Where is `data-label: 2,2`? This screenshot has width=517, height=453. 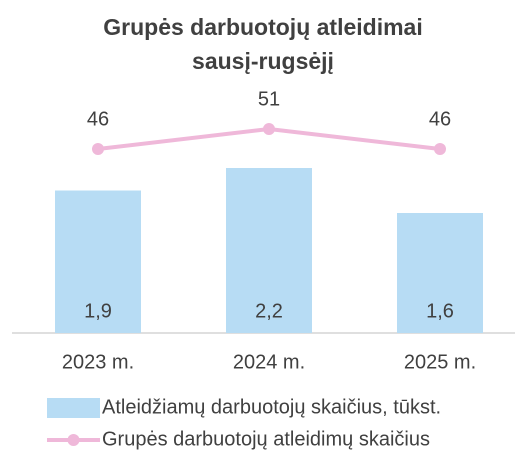 data-label: 2,2 is located at coordinates (269, 311).